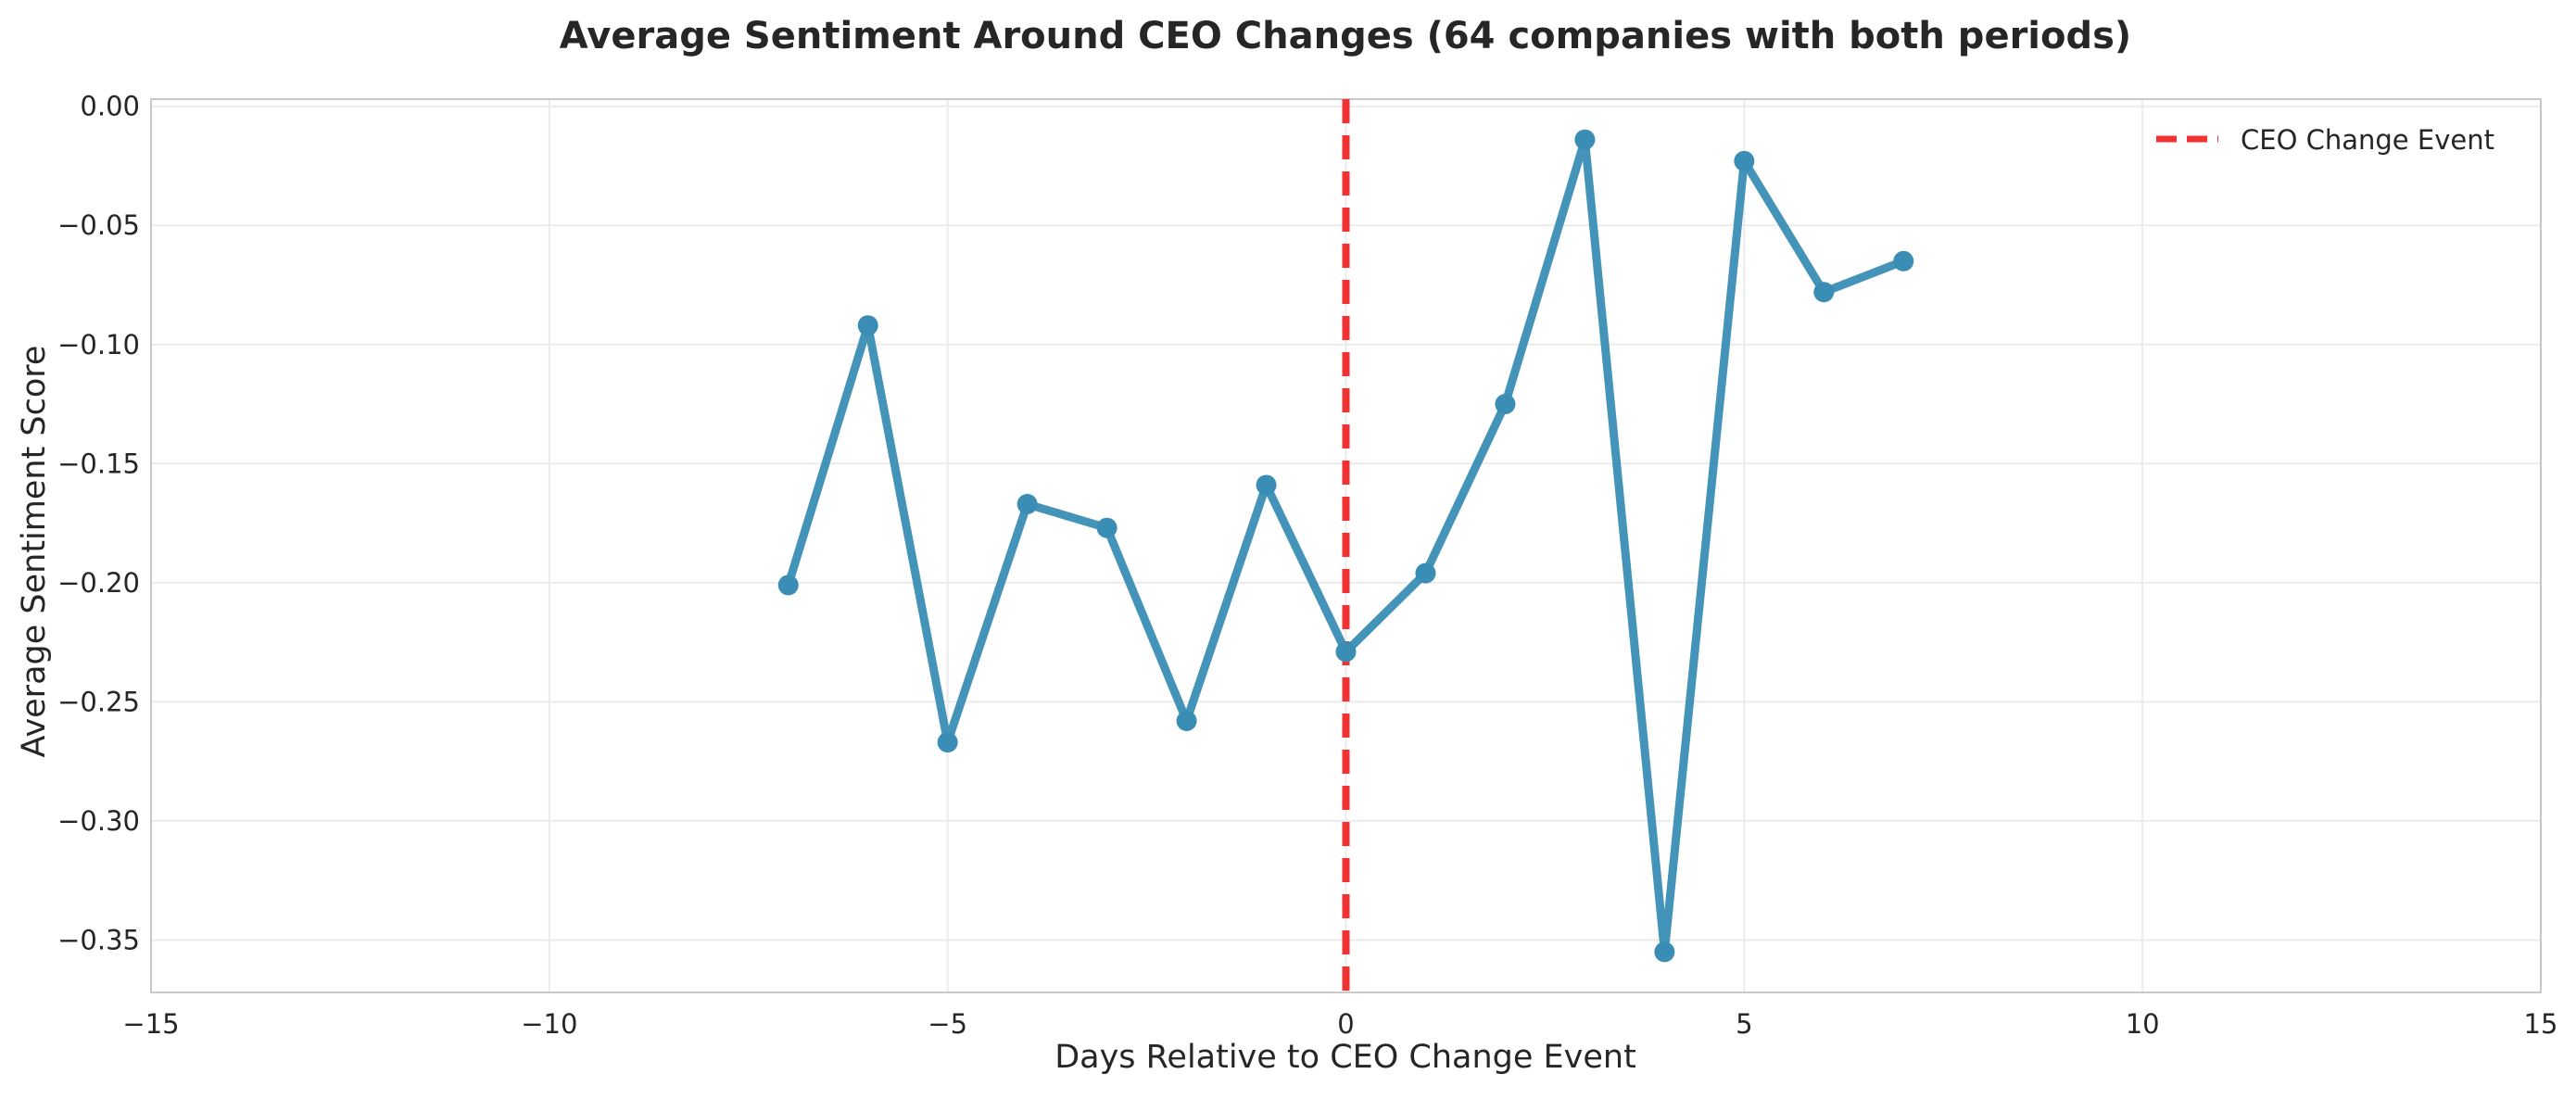 This screenshot has width=2576, height=1099. Describe the element at coordinates (2367, 140) in the screenshot. I see `legend-label-ceo-change-event: CEO Change Event` at that location.